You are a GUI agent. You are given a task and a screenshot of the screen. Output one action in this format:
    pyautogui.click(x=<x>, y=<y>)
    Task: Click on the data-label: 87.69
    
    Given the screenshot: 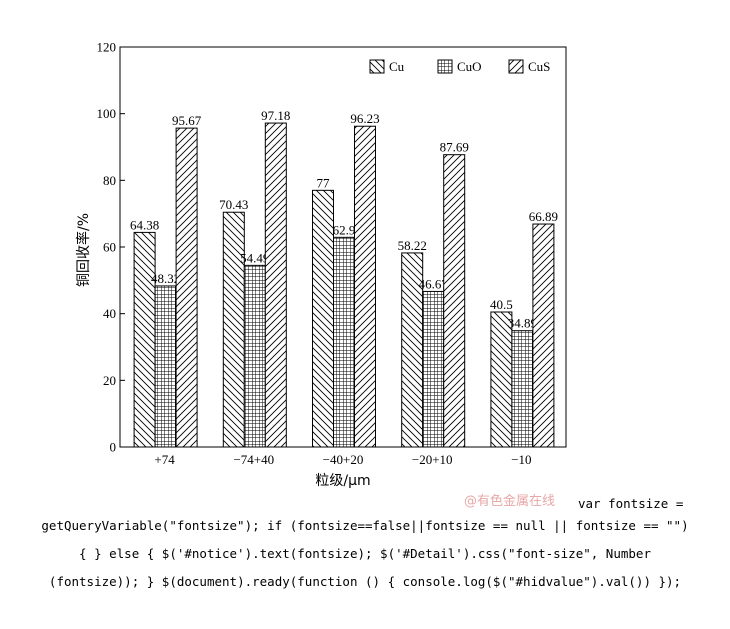 What is the action you would take?
    pyautogui.click(x=454, y=147)
    